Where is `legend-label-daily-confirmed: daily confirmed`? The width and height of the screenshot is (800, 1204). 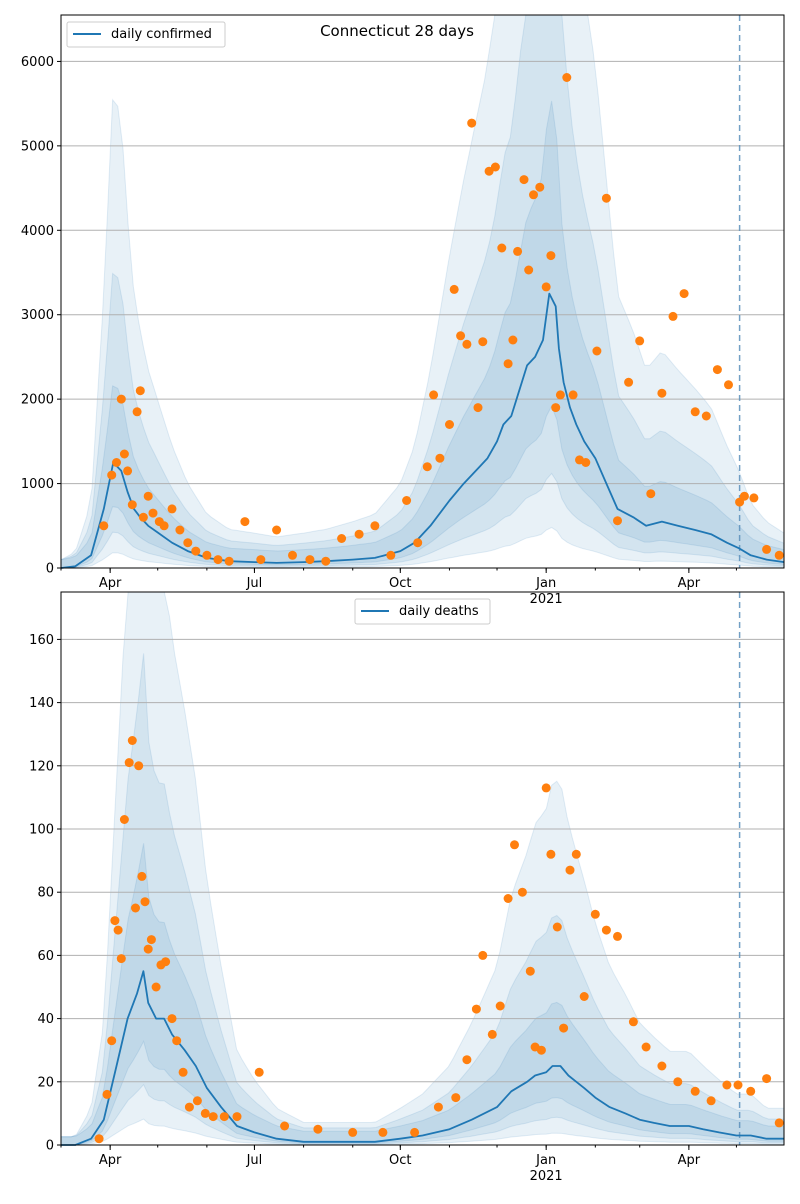
legend-label-daily-confirmed: daily confirmed is located at coordinates (161, 34).